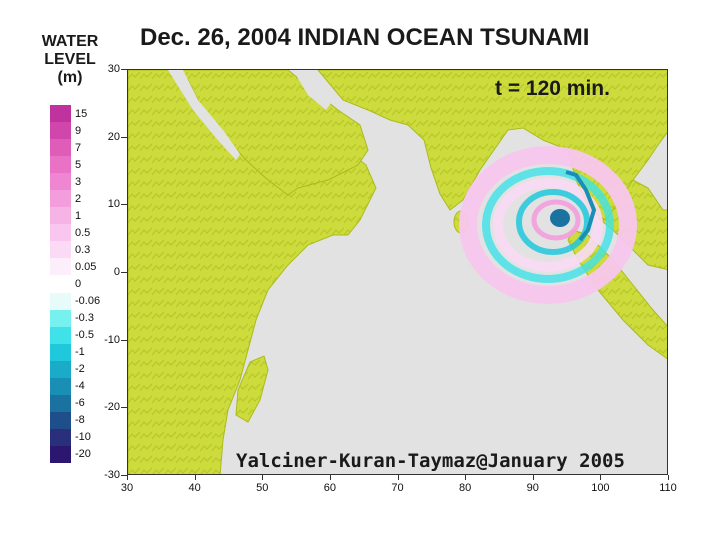  Describe the element at coordinates (112, 339) in the screenshot. I see `y-tick-label: -10` at that location.